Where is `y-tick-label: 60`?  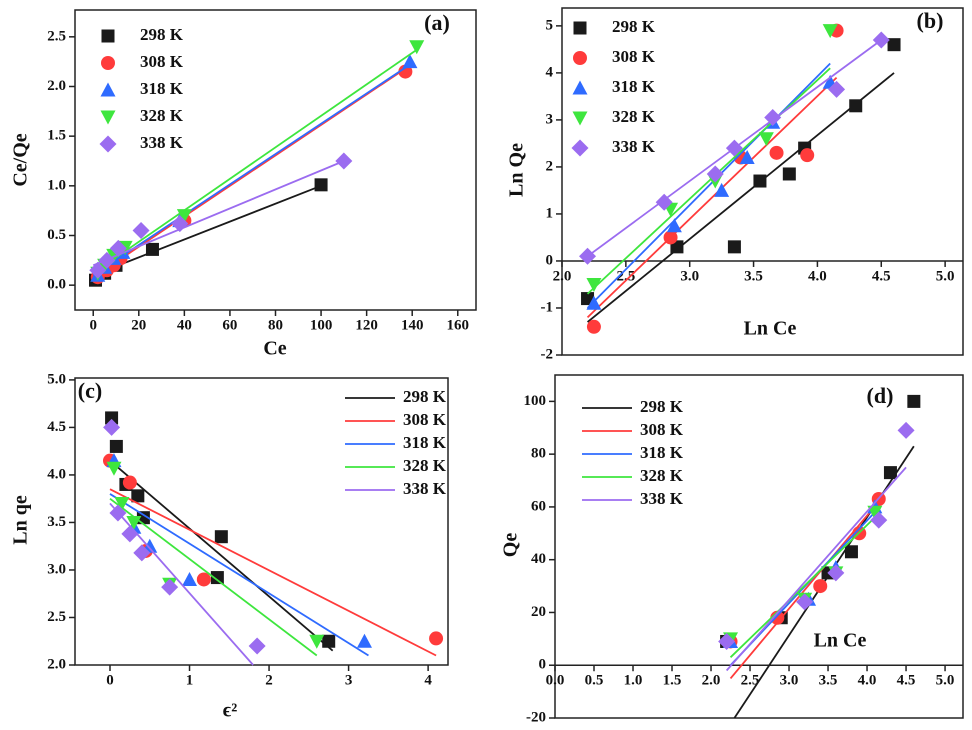 y-tick-label: 60 is located at coordinates (538, 506).